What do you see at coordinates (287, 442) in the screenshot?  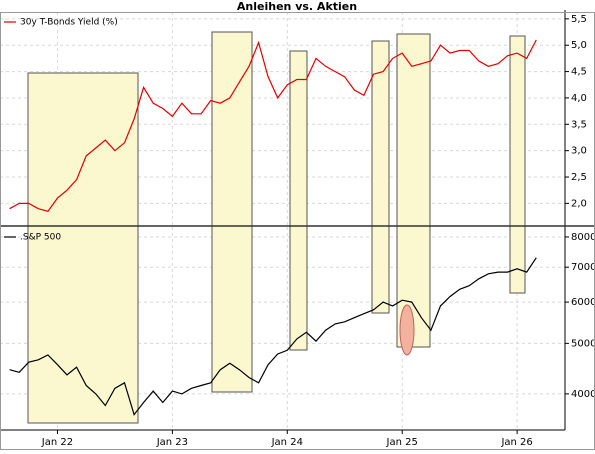 I see `x-tick-label: Jan 24` at bounding box center [287, 442].